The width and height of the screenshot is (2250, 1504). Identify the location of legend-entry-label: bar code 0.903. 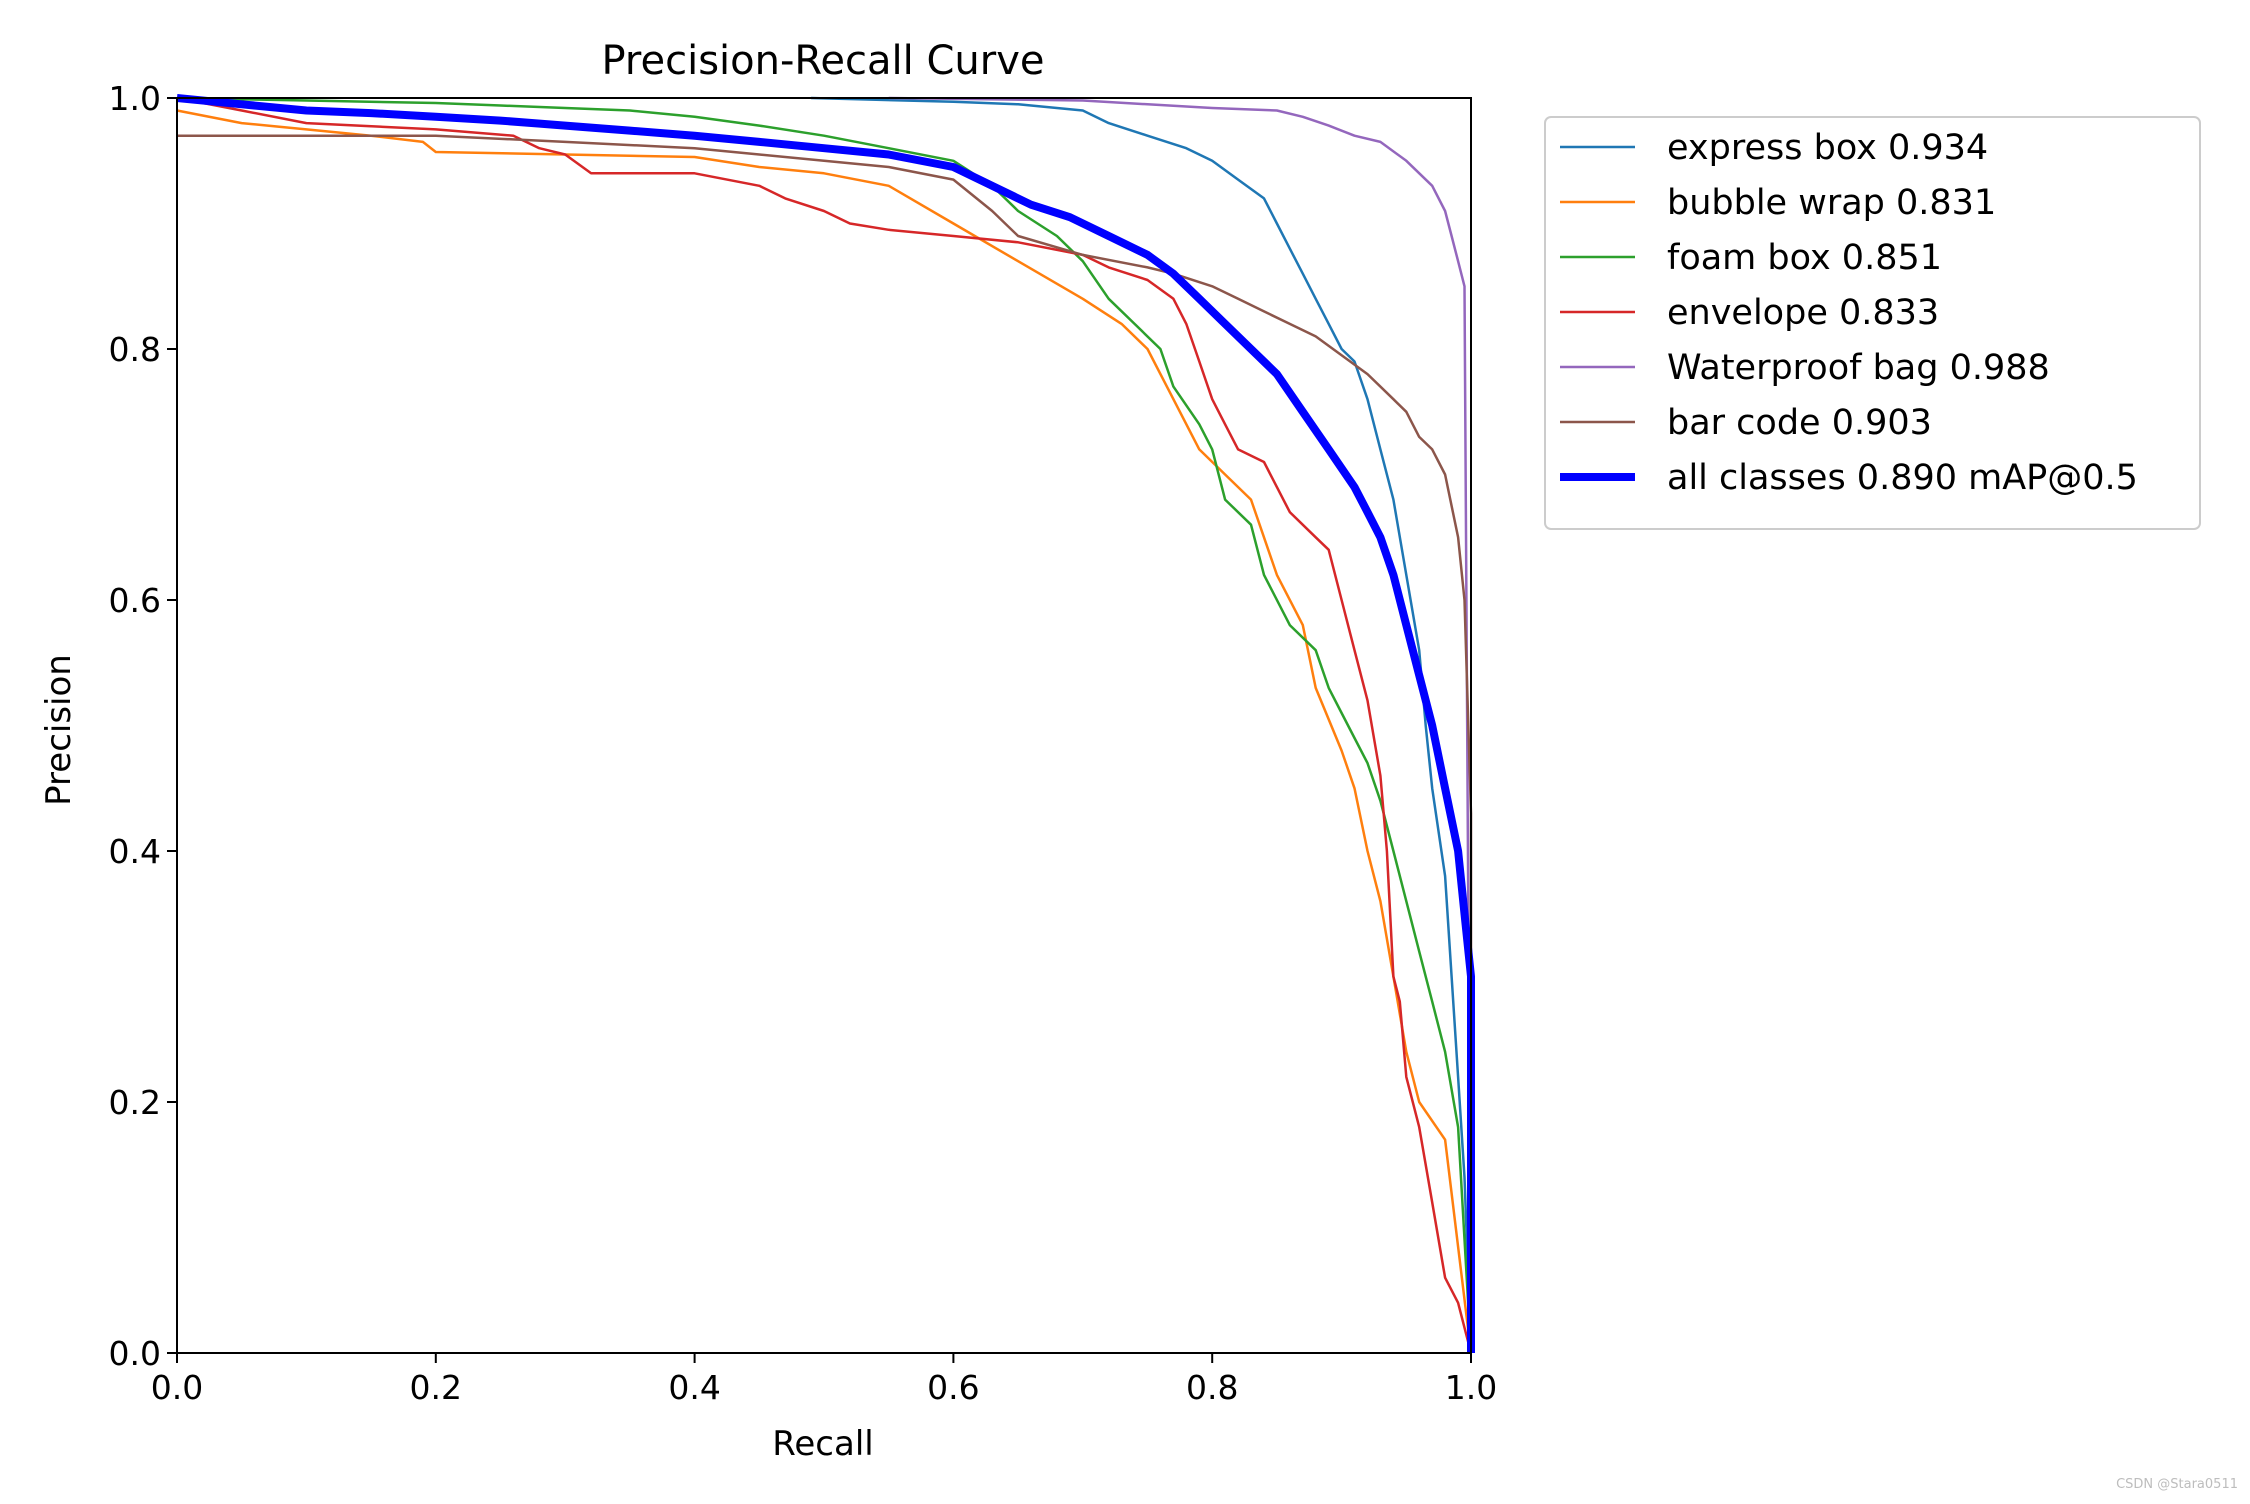
(1799, 423).